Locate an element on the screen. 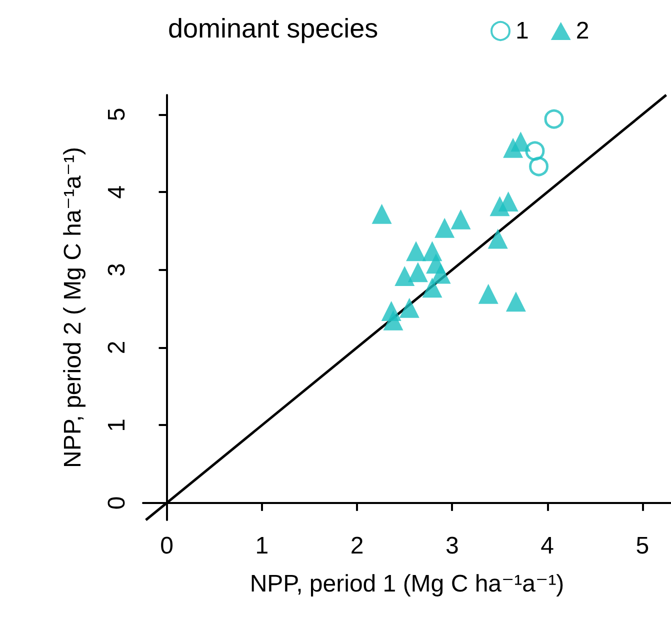 This screenshot has width=671, height=632. x-tick-label: 0 is located at coordinates (167, 546).